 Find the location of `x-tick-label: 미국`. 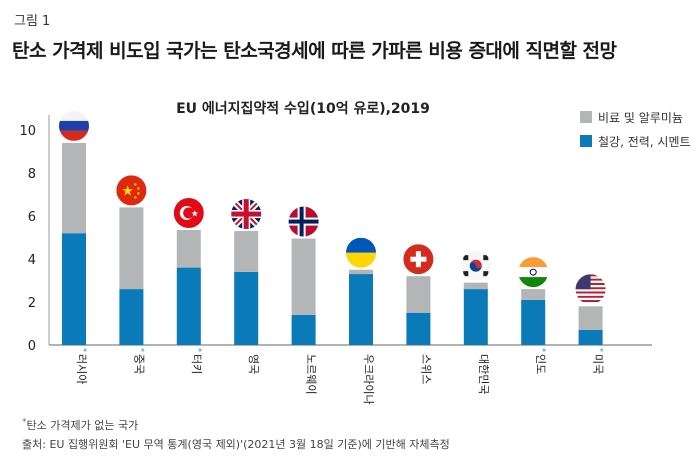

x-tick-label: 미국 is located at coordinates (598, 364).